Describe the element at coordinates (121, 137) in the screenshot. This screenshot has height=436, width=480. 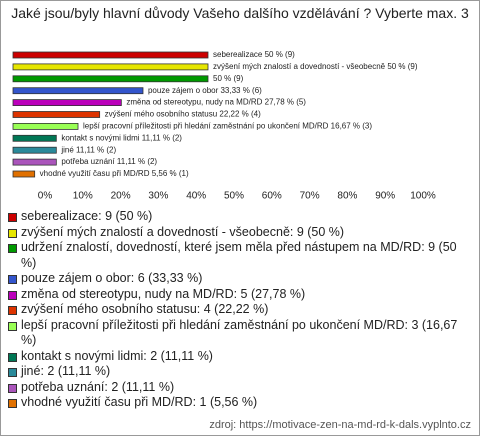
I see `bar-label: kontakt s novými lidmi 11,11 % (2)` at that location.